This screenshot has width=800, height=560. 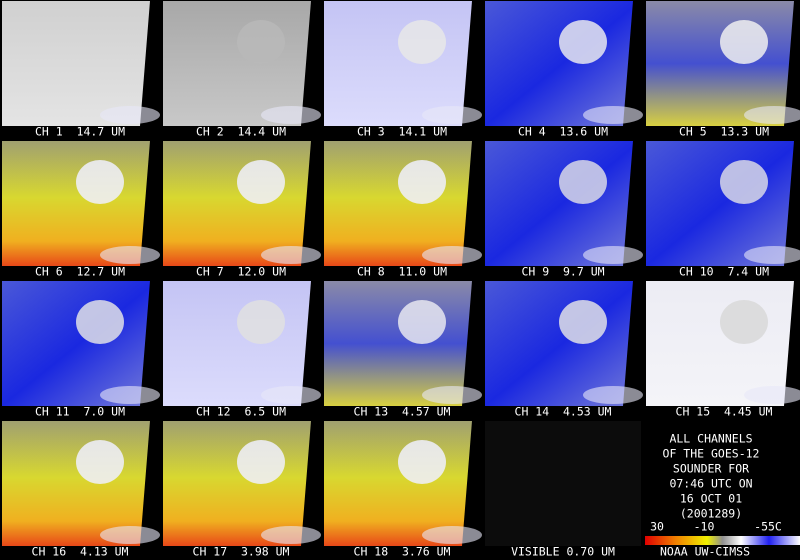 What do you see at coordinates (711, 469) in the screenshot?
I see `caption-line: SOUNDER FOR` at bounding box center [711, 469].